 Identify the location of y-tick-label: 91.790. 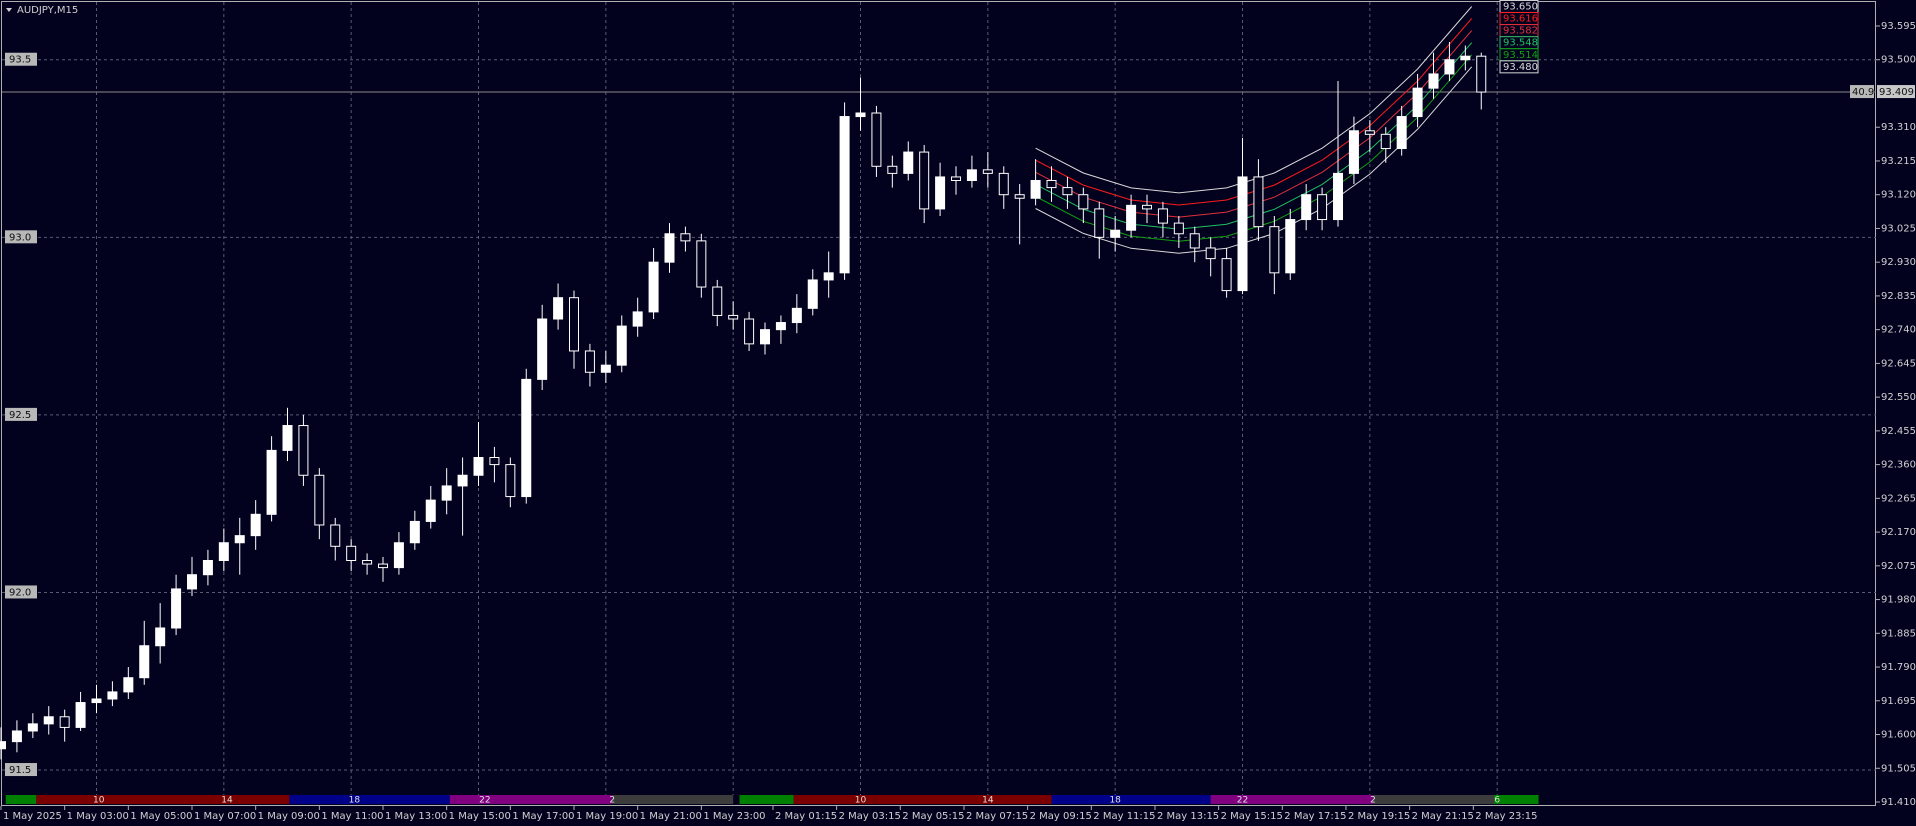
(1898, 667).